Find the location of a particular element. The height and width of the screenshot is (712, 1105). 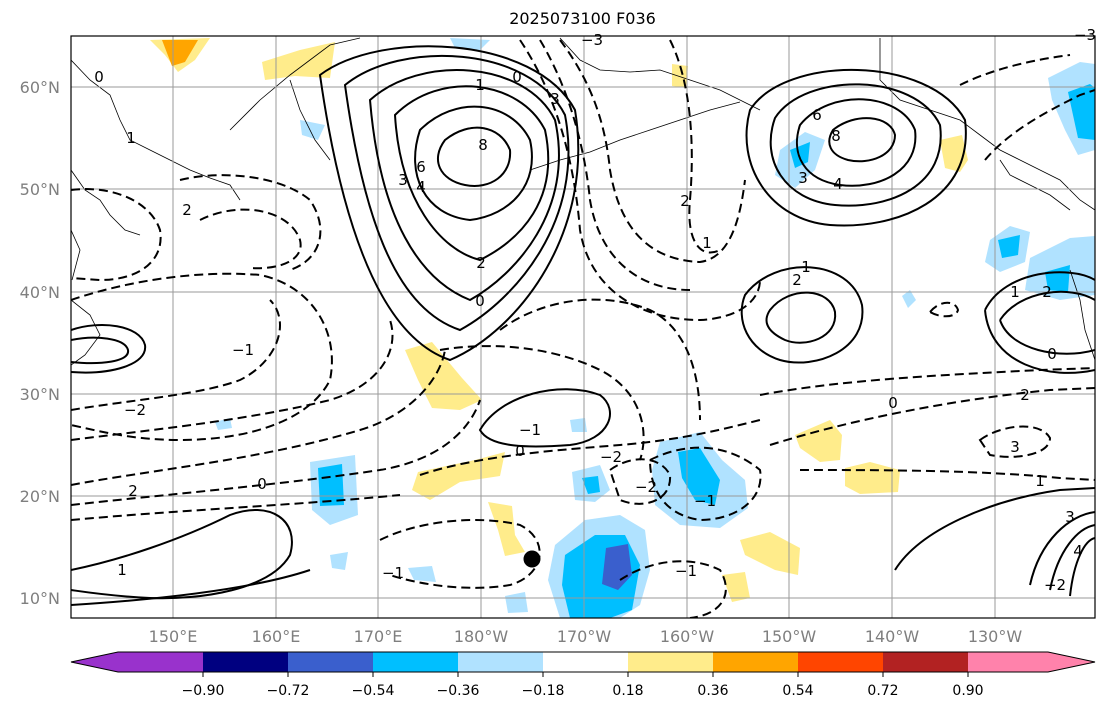

lat-tick-label: 40°N is located at coordinates (40, 292).